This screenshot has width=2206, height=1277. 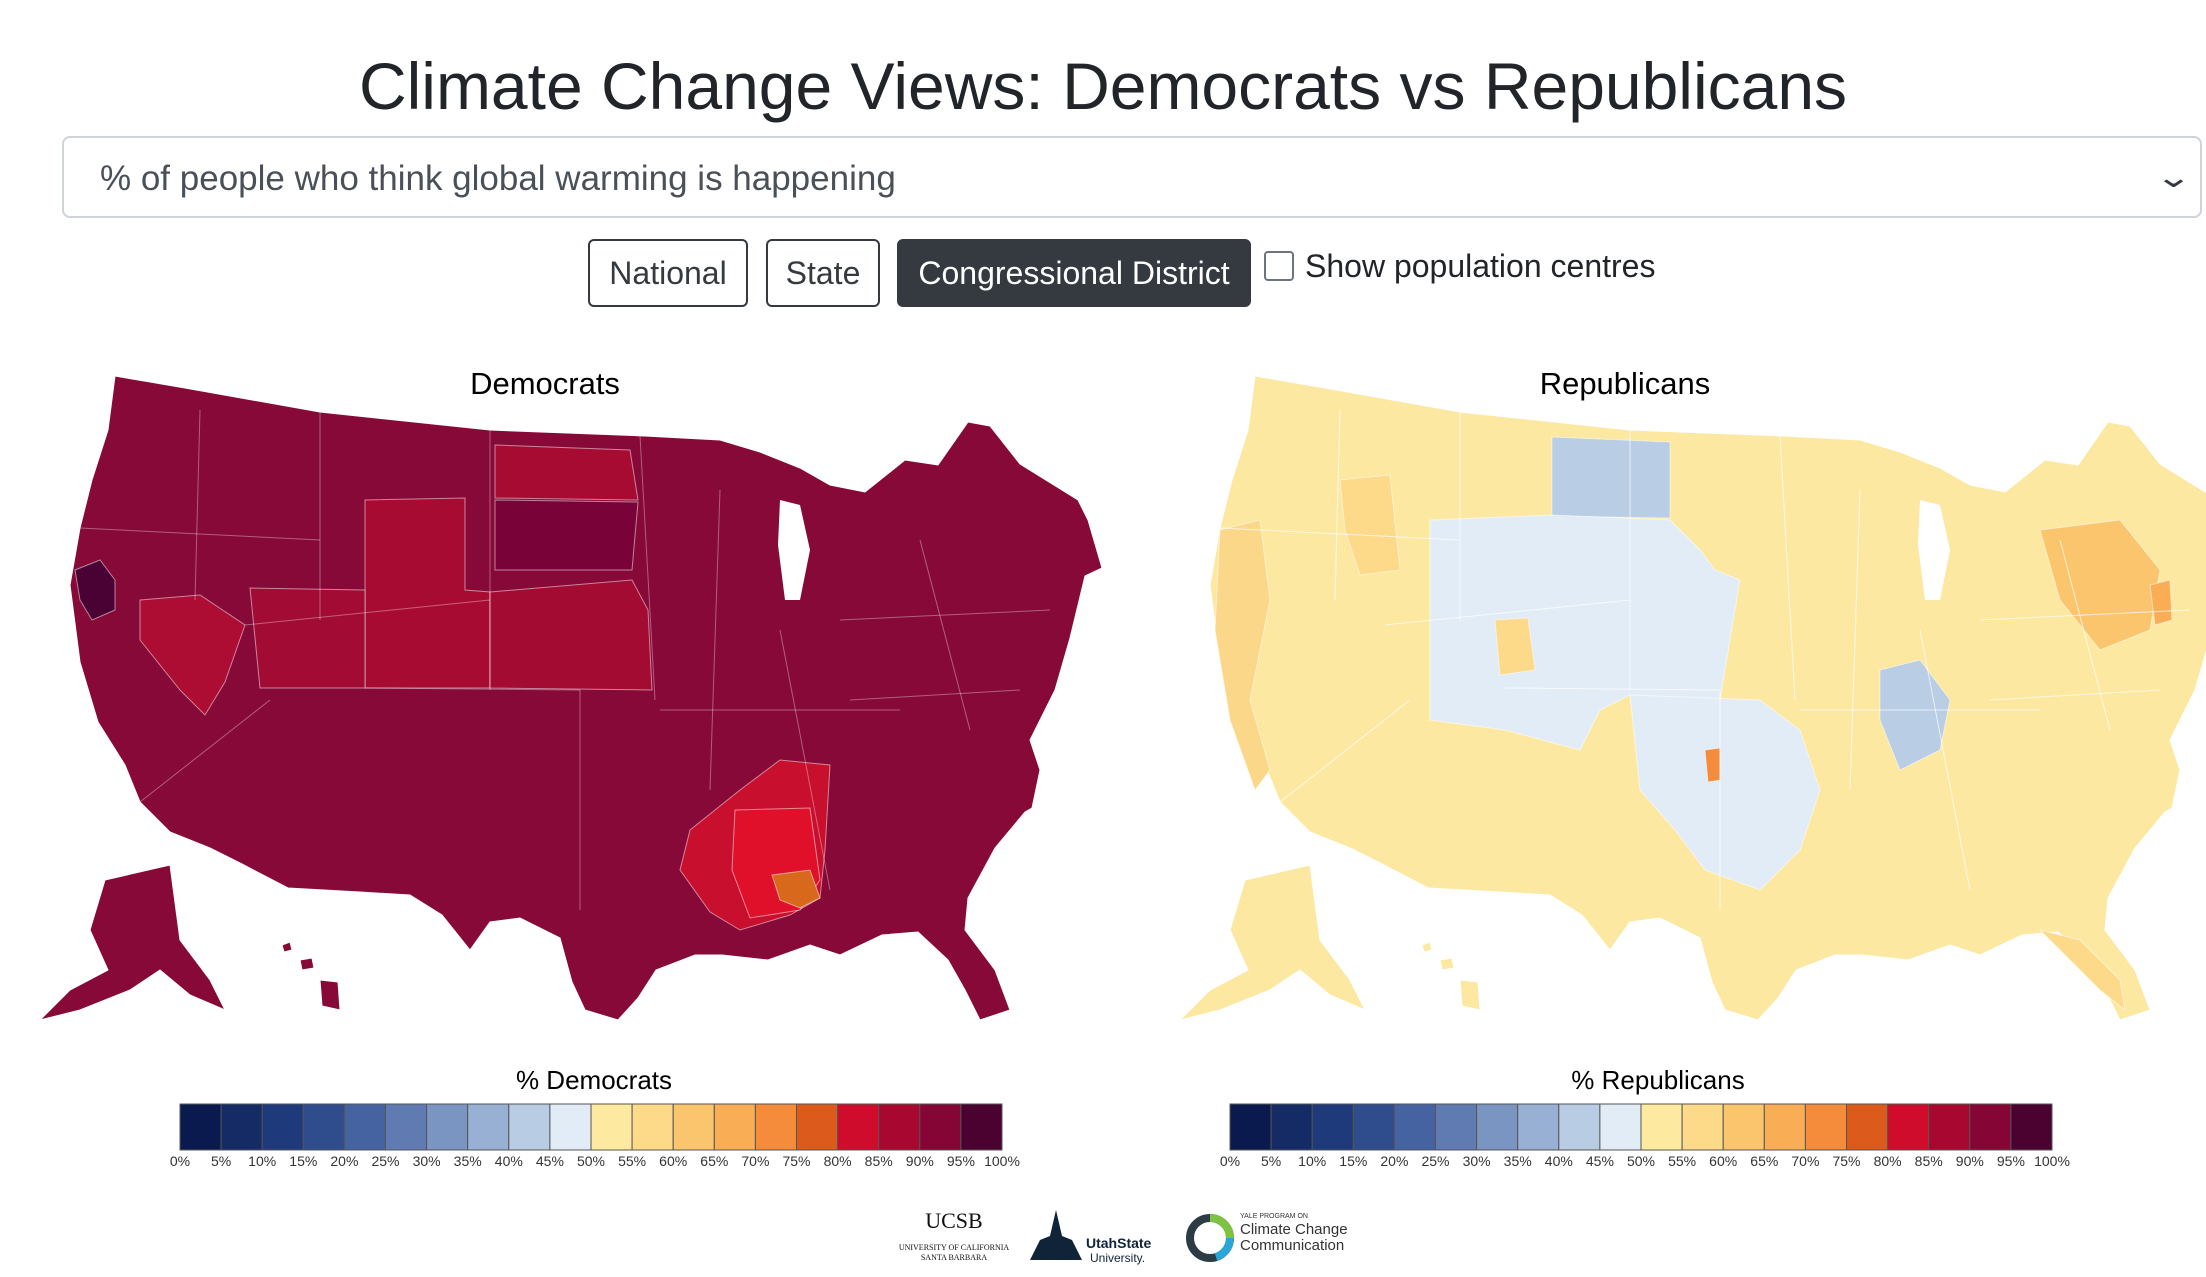 What do you see at coordinates (961, 1161) in the screenshot?
I see `legend-tick-label: 95%` at bounding box center [961, 1161].